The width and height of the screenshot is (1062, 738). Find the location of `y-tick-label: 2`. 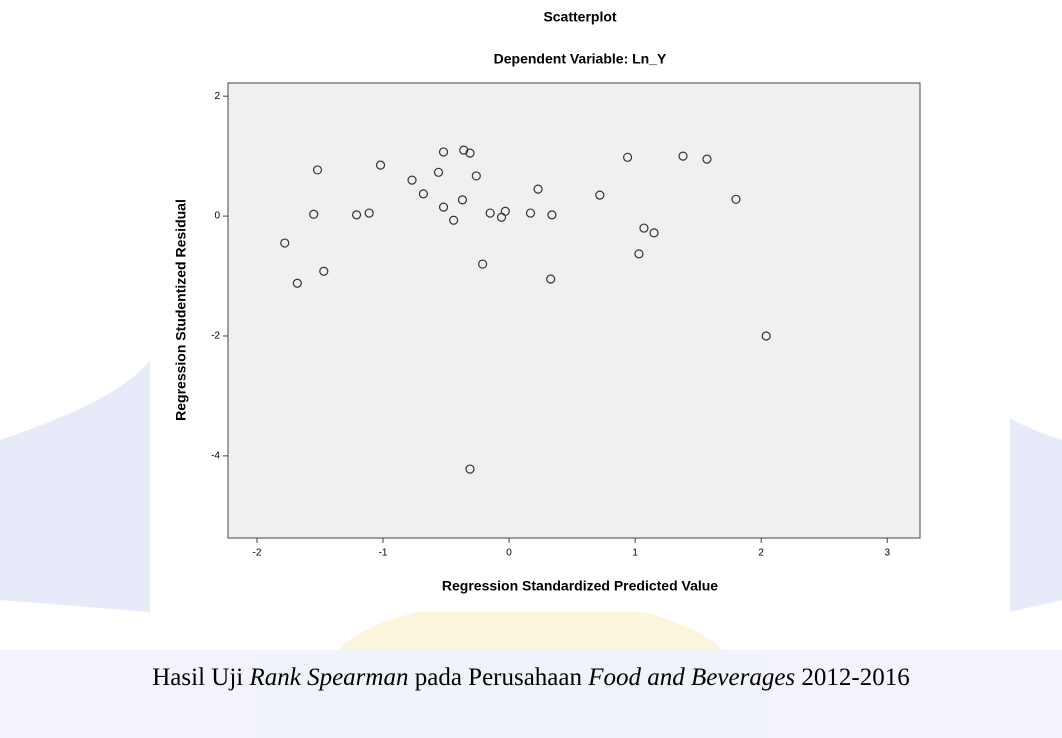

y-tick-label: 2 is located at coordinates (217, 96).